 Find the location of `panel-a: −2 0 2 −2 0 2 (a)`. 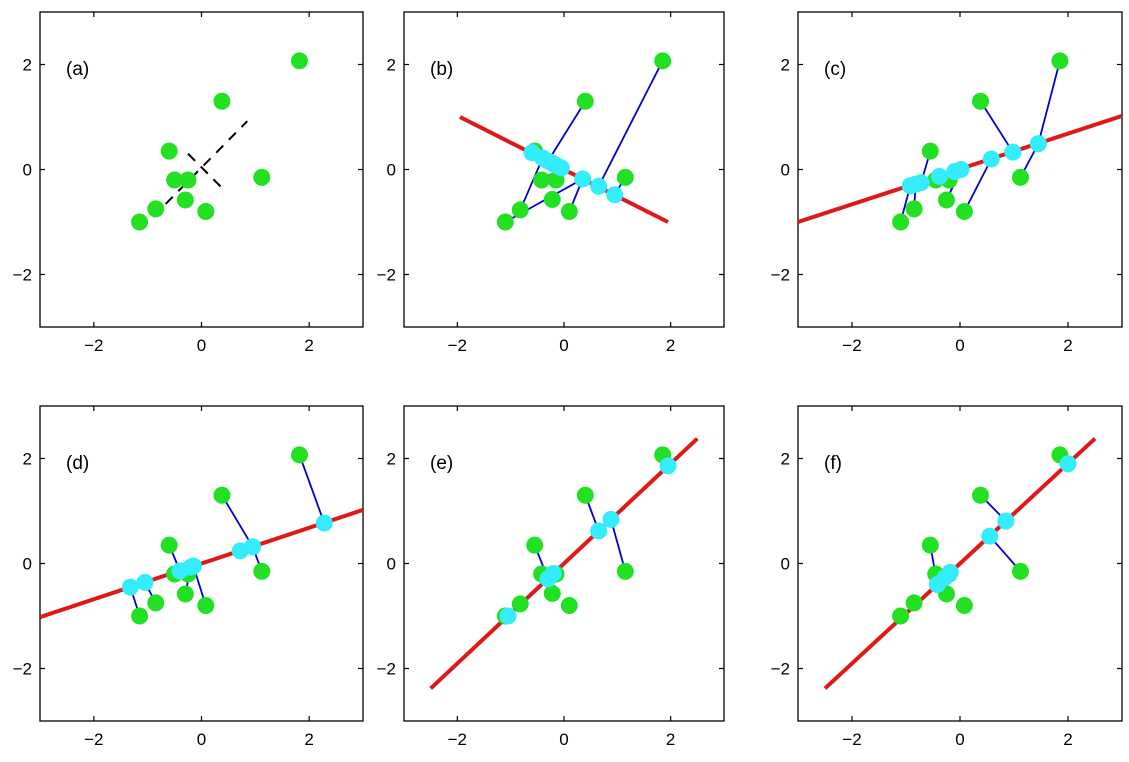

panel-a: −2 0 2 −2 0 2 (a) is located at coordinates (188, 183).